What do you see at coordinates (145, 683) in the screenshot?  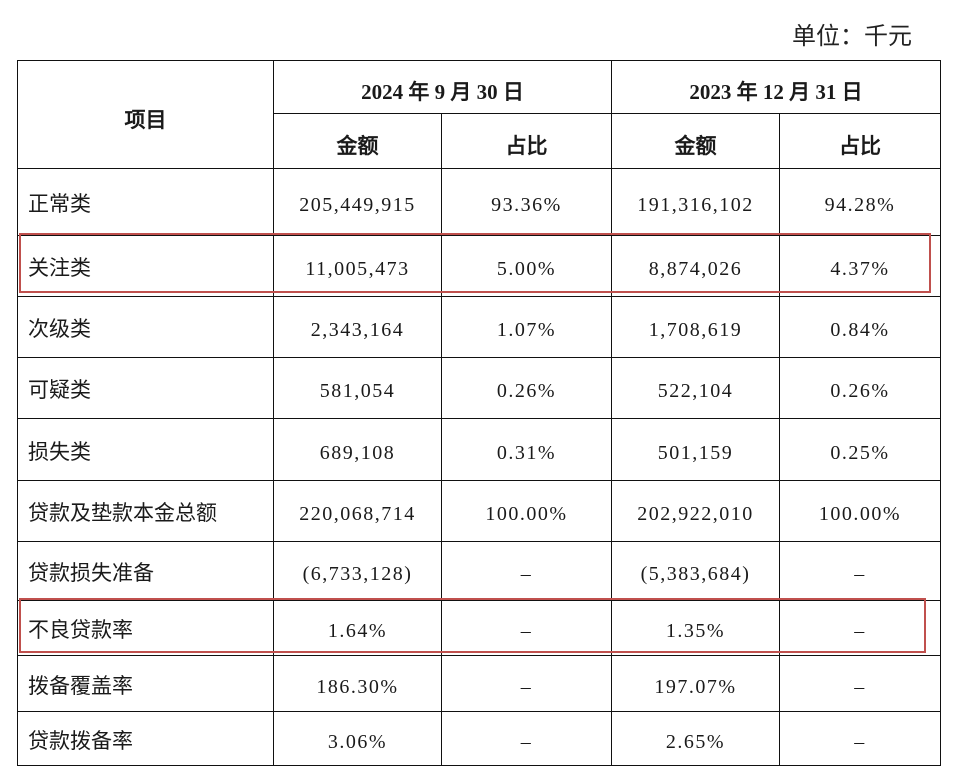 I see `cell-item: 拨备覆盖率` at bounding box center [145, 683].